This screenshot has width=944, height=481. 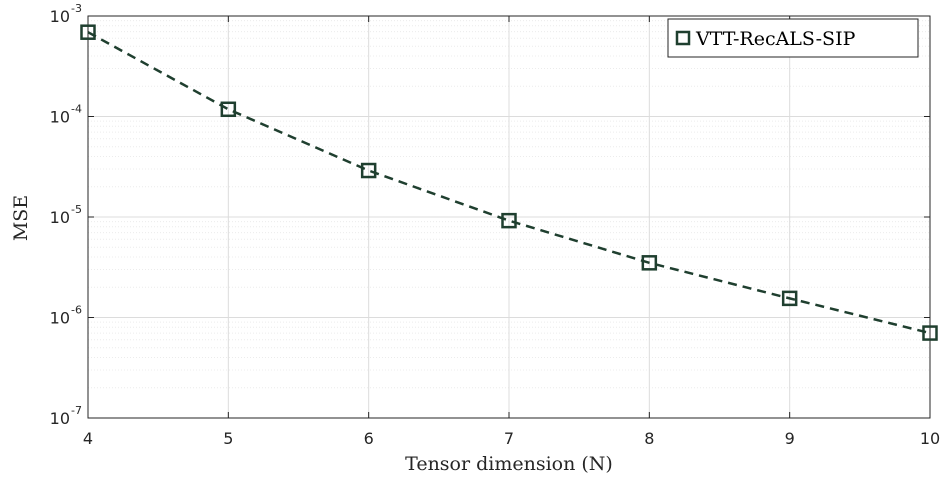 I want to click on legend-box, so click(x=793, y=38).